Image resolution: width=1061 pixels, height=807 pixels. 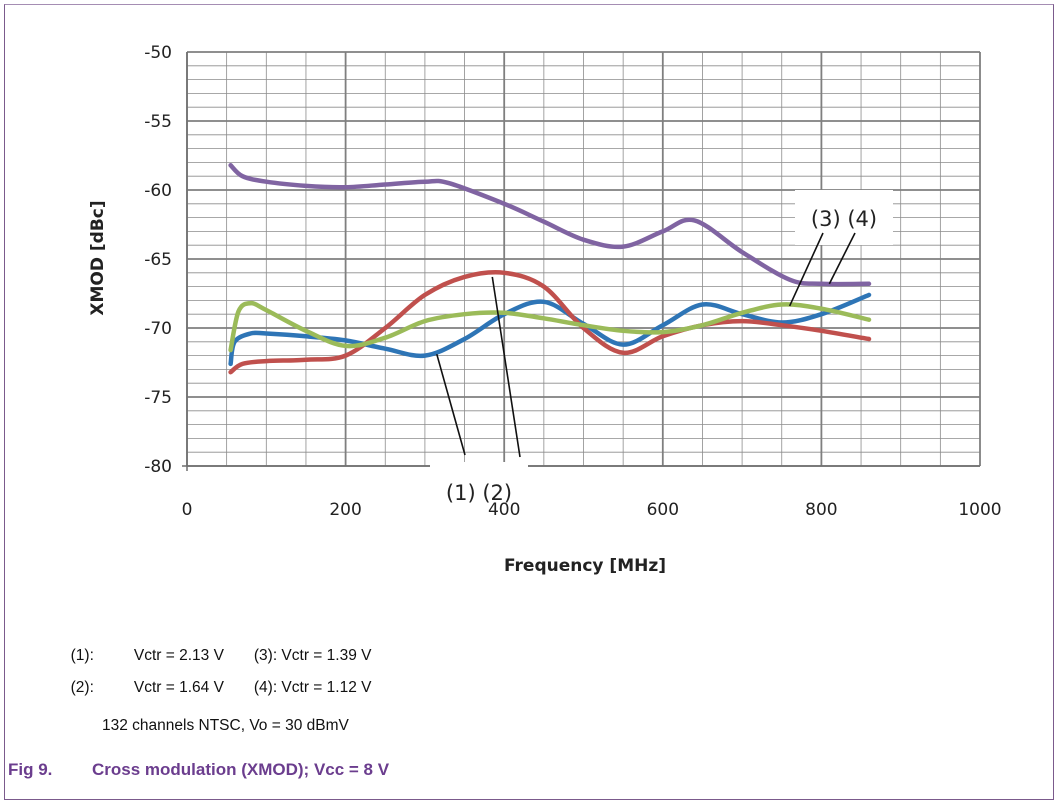 What do you see at coordinates (821, 510) in the screenshot?
I see `x-tick-label: 800` at bounding box center [821, 510].